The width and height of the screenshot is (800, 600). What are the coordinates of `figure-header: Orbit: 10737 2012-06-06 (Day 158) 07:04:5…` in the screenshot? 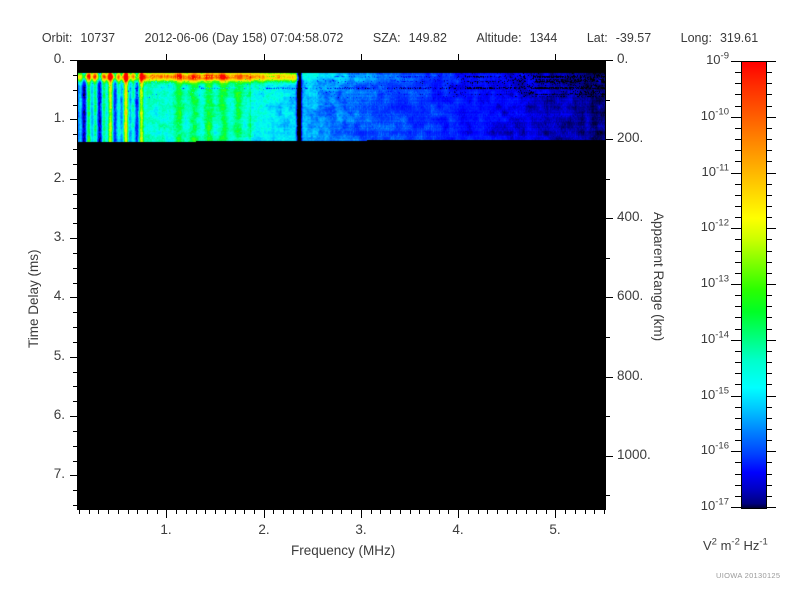 It's located at (400, 38).